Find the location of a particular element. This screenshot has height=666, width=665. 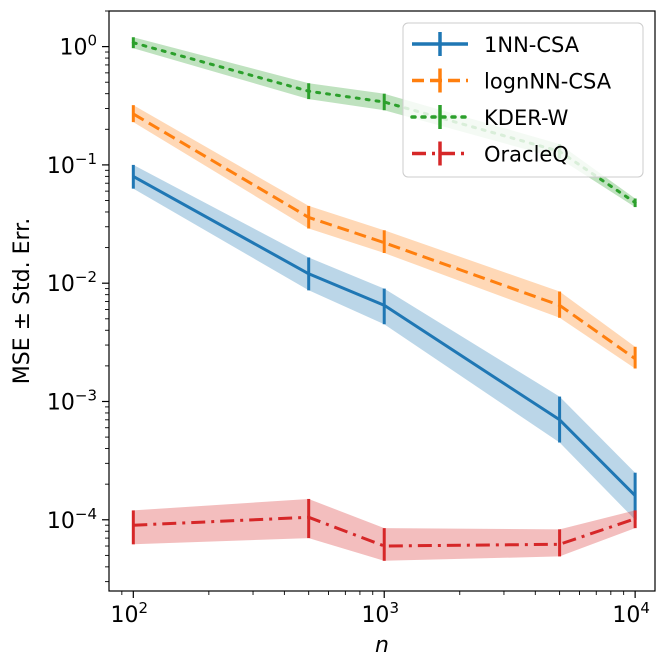

legend-label-lognnn-csa: lognNN-CSA is located at coordinates (548, 82).